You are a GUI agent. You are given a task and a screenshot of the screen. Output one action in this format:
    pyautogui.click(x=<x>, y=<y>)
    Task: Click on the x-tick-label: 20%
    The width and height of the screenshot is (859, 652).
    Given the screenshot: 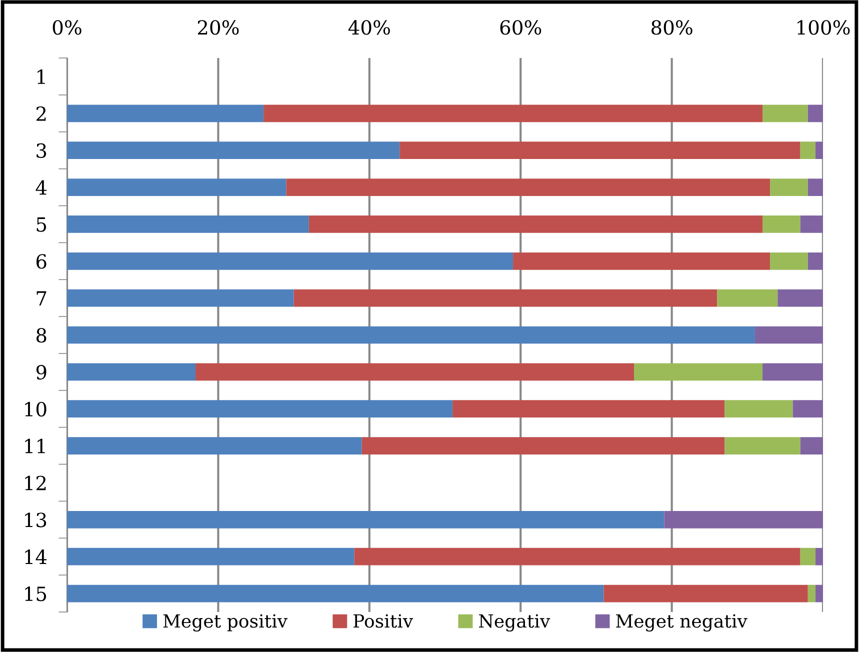 What is the action you would take?
    pyautogui.click(x=218, y=27)
    